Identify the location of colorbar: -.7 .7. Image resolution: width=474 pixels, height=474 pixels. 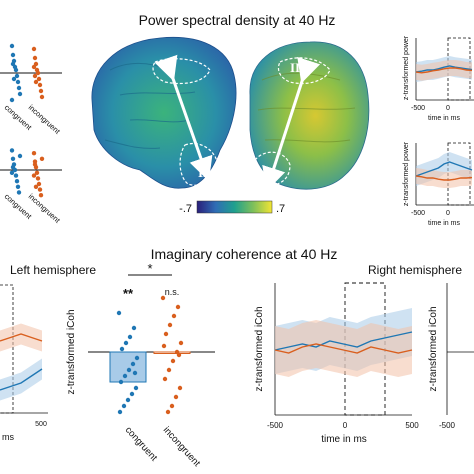
(232, 207).